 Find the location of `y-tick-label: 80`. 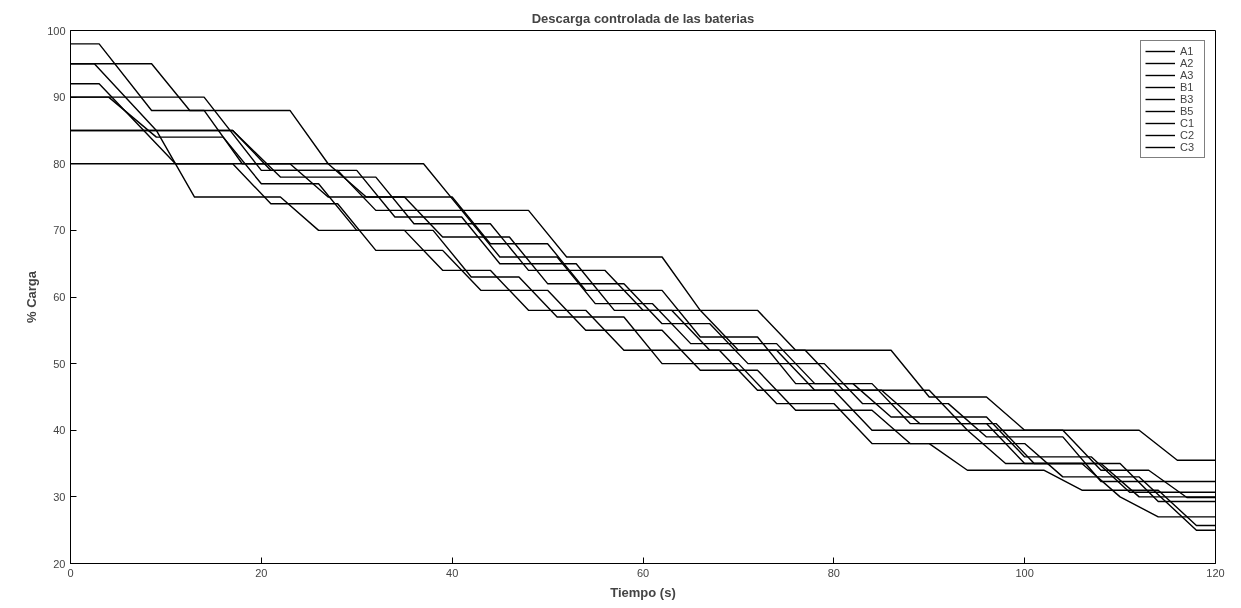

y-tick-label: 80 is located at coordinates (59, 163).